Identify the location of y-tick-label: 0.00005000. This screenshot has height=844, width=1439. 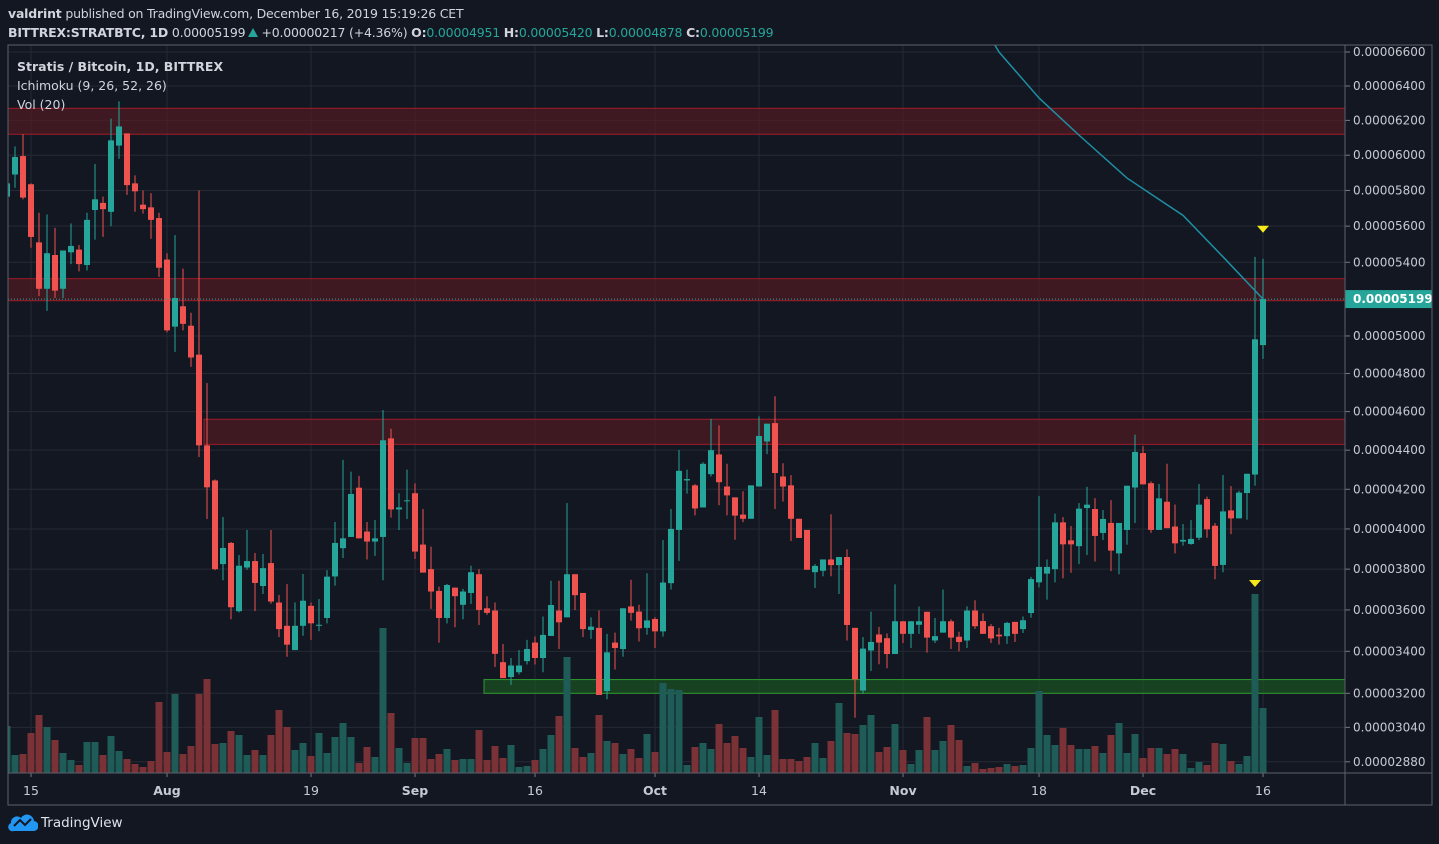
(1389, 336).